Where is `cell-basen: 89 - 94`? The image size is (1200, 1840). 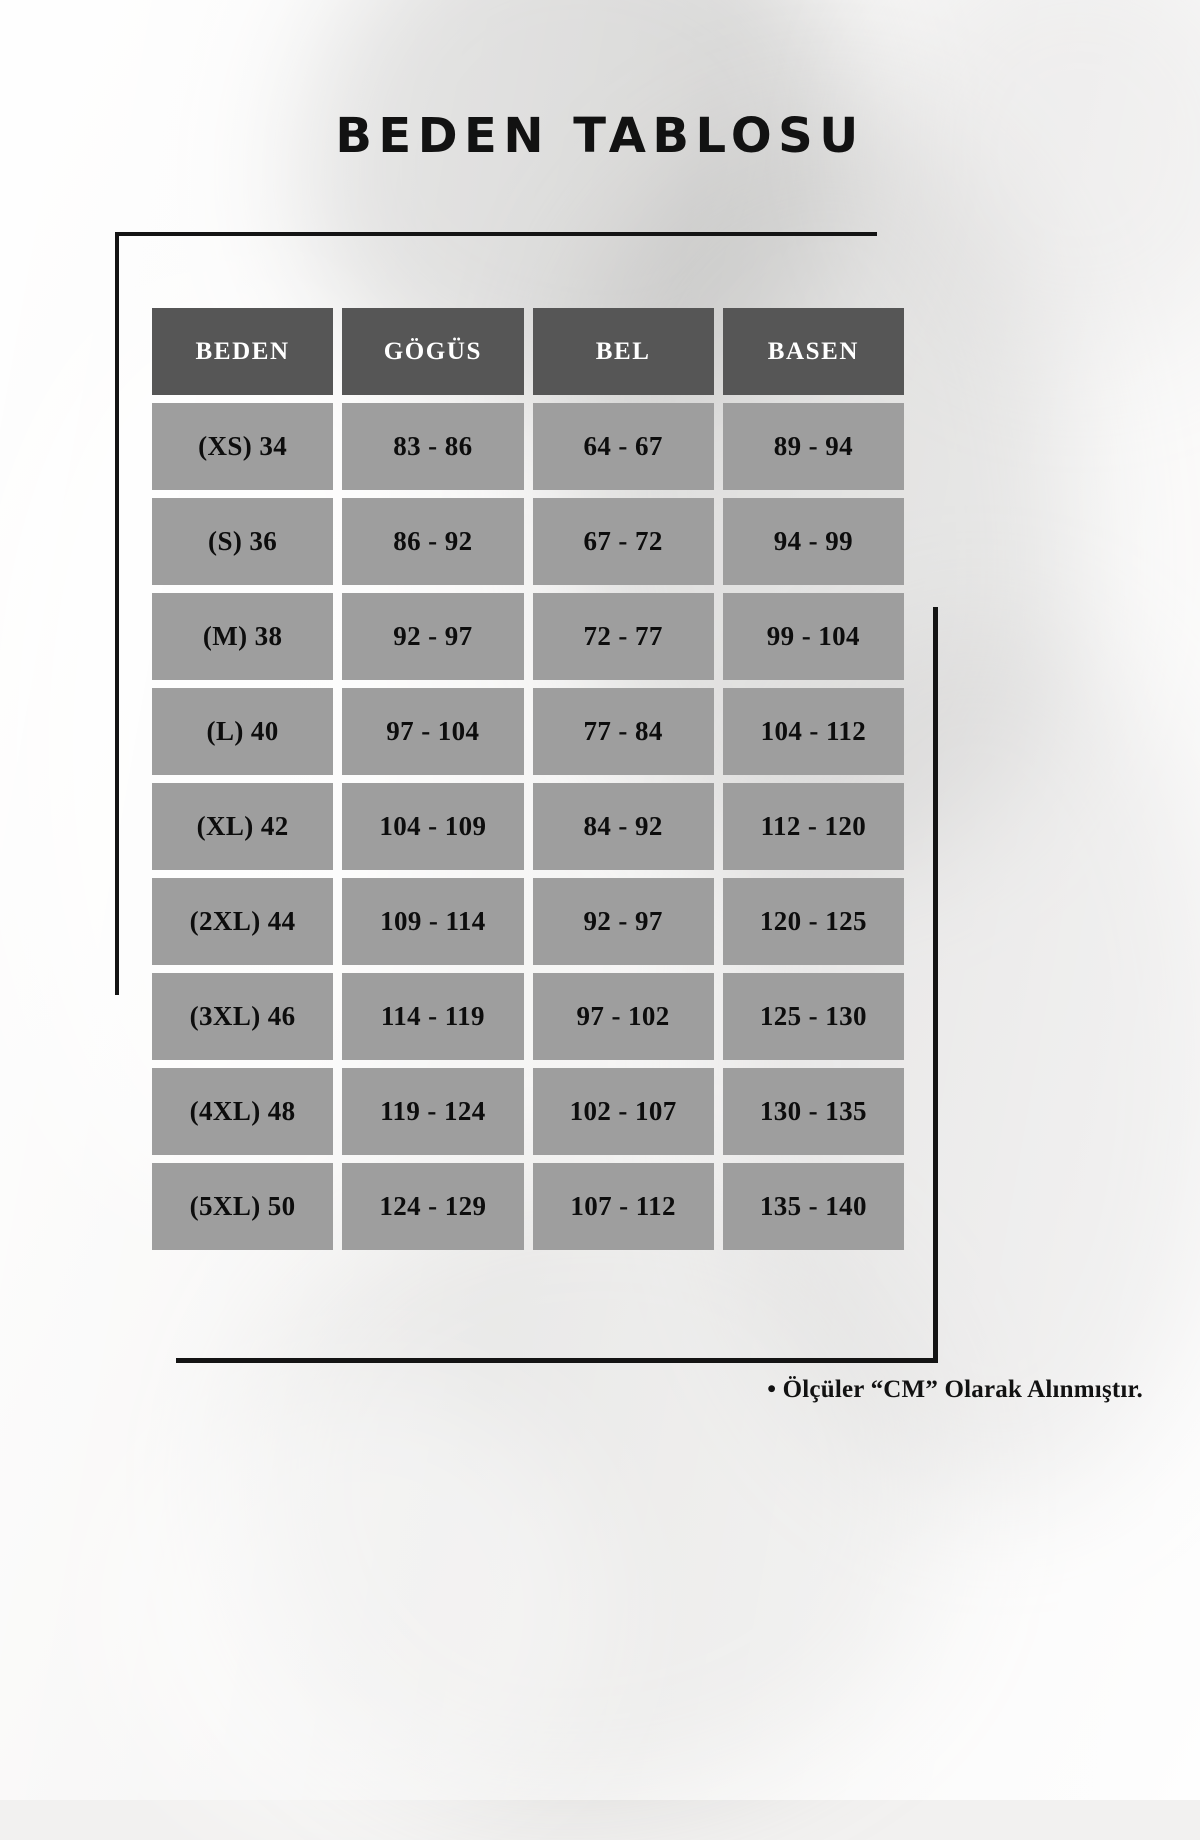 cell-basen: 89 - 94 is located at coordinates (813, 446).